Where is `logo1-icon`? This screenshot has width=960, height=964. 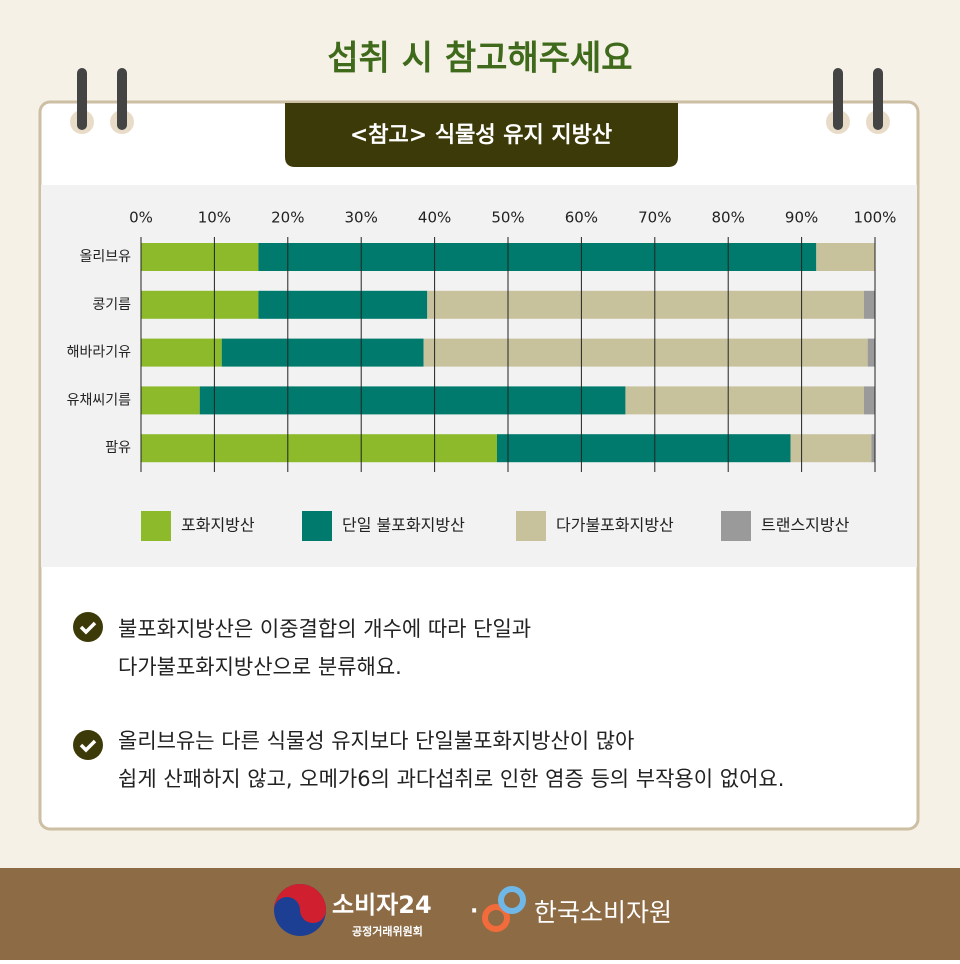 logo1-icon is located at coordinates (300, 910).